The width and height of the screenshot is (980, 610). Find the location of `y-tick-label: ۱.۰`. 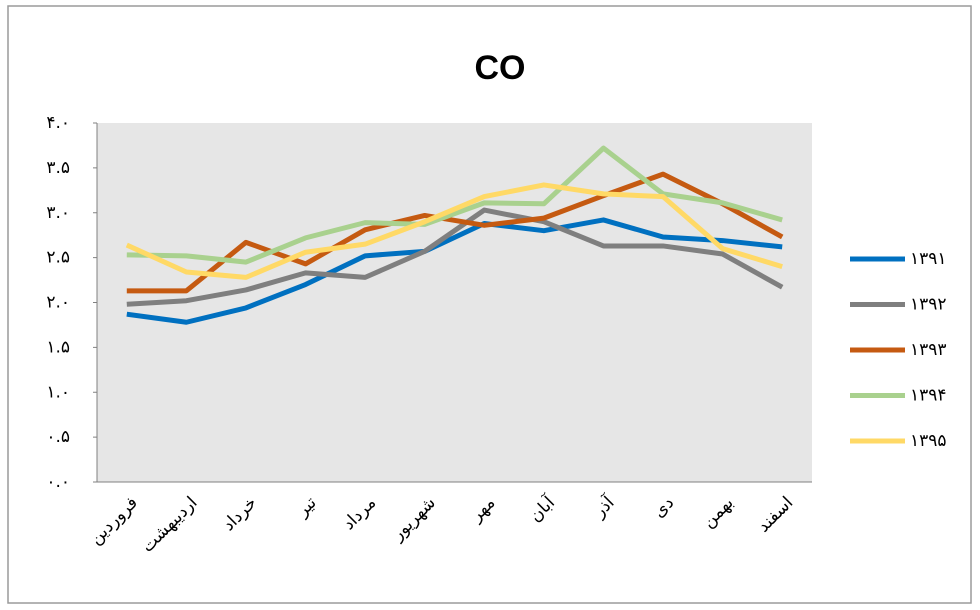

y-tick-label: ۱.۰ is located at coordinates (58, 392).